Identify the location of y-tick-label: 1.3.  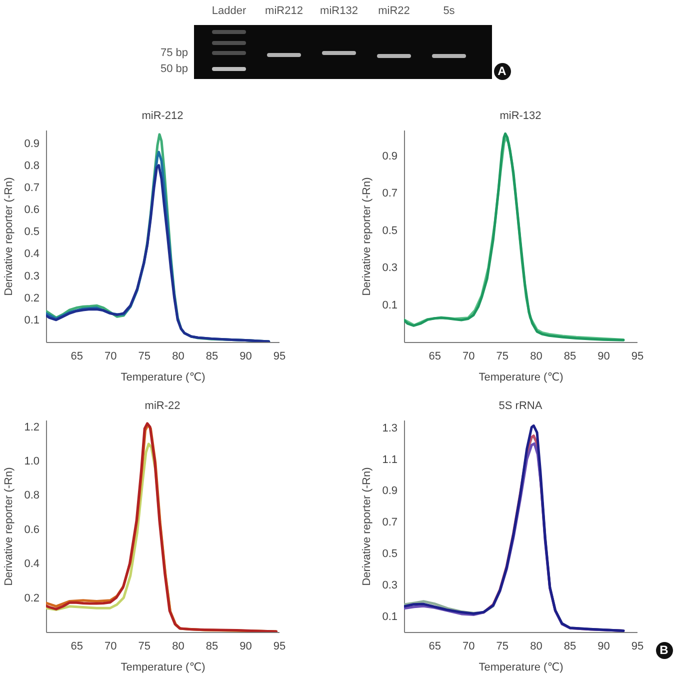
(390, 428).